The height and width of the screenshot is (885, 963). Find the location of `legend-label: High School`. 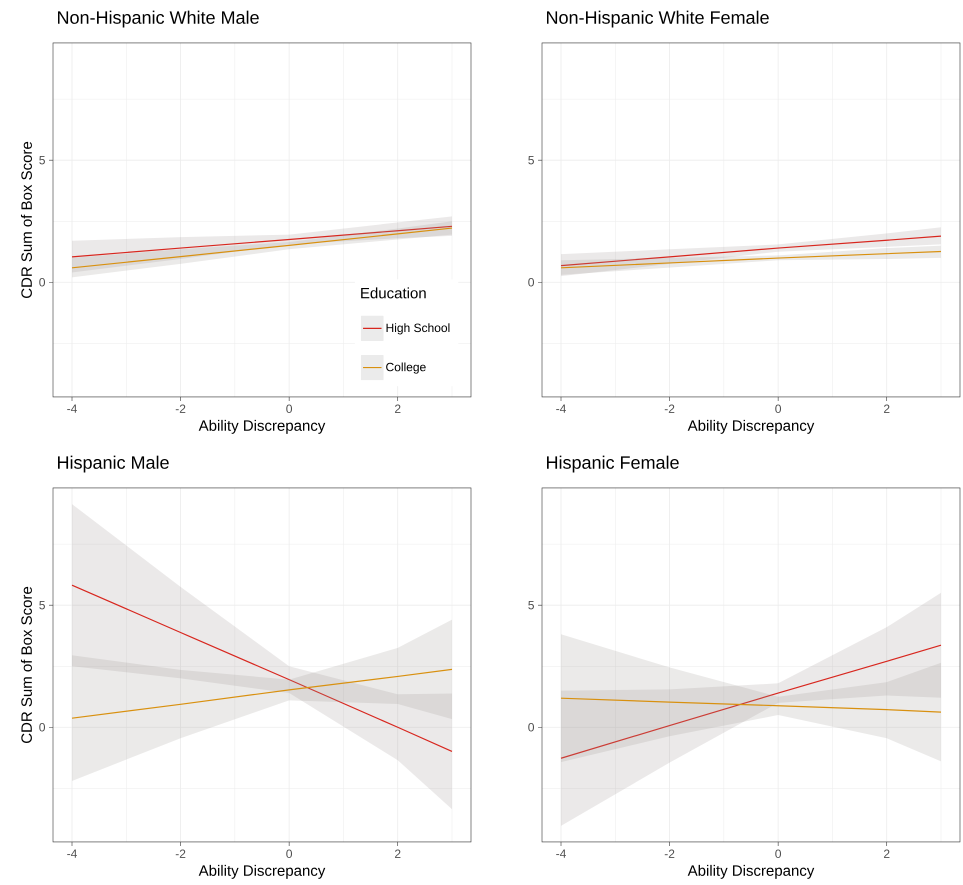

legend-label: High School is located at coordinates (418, 328).